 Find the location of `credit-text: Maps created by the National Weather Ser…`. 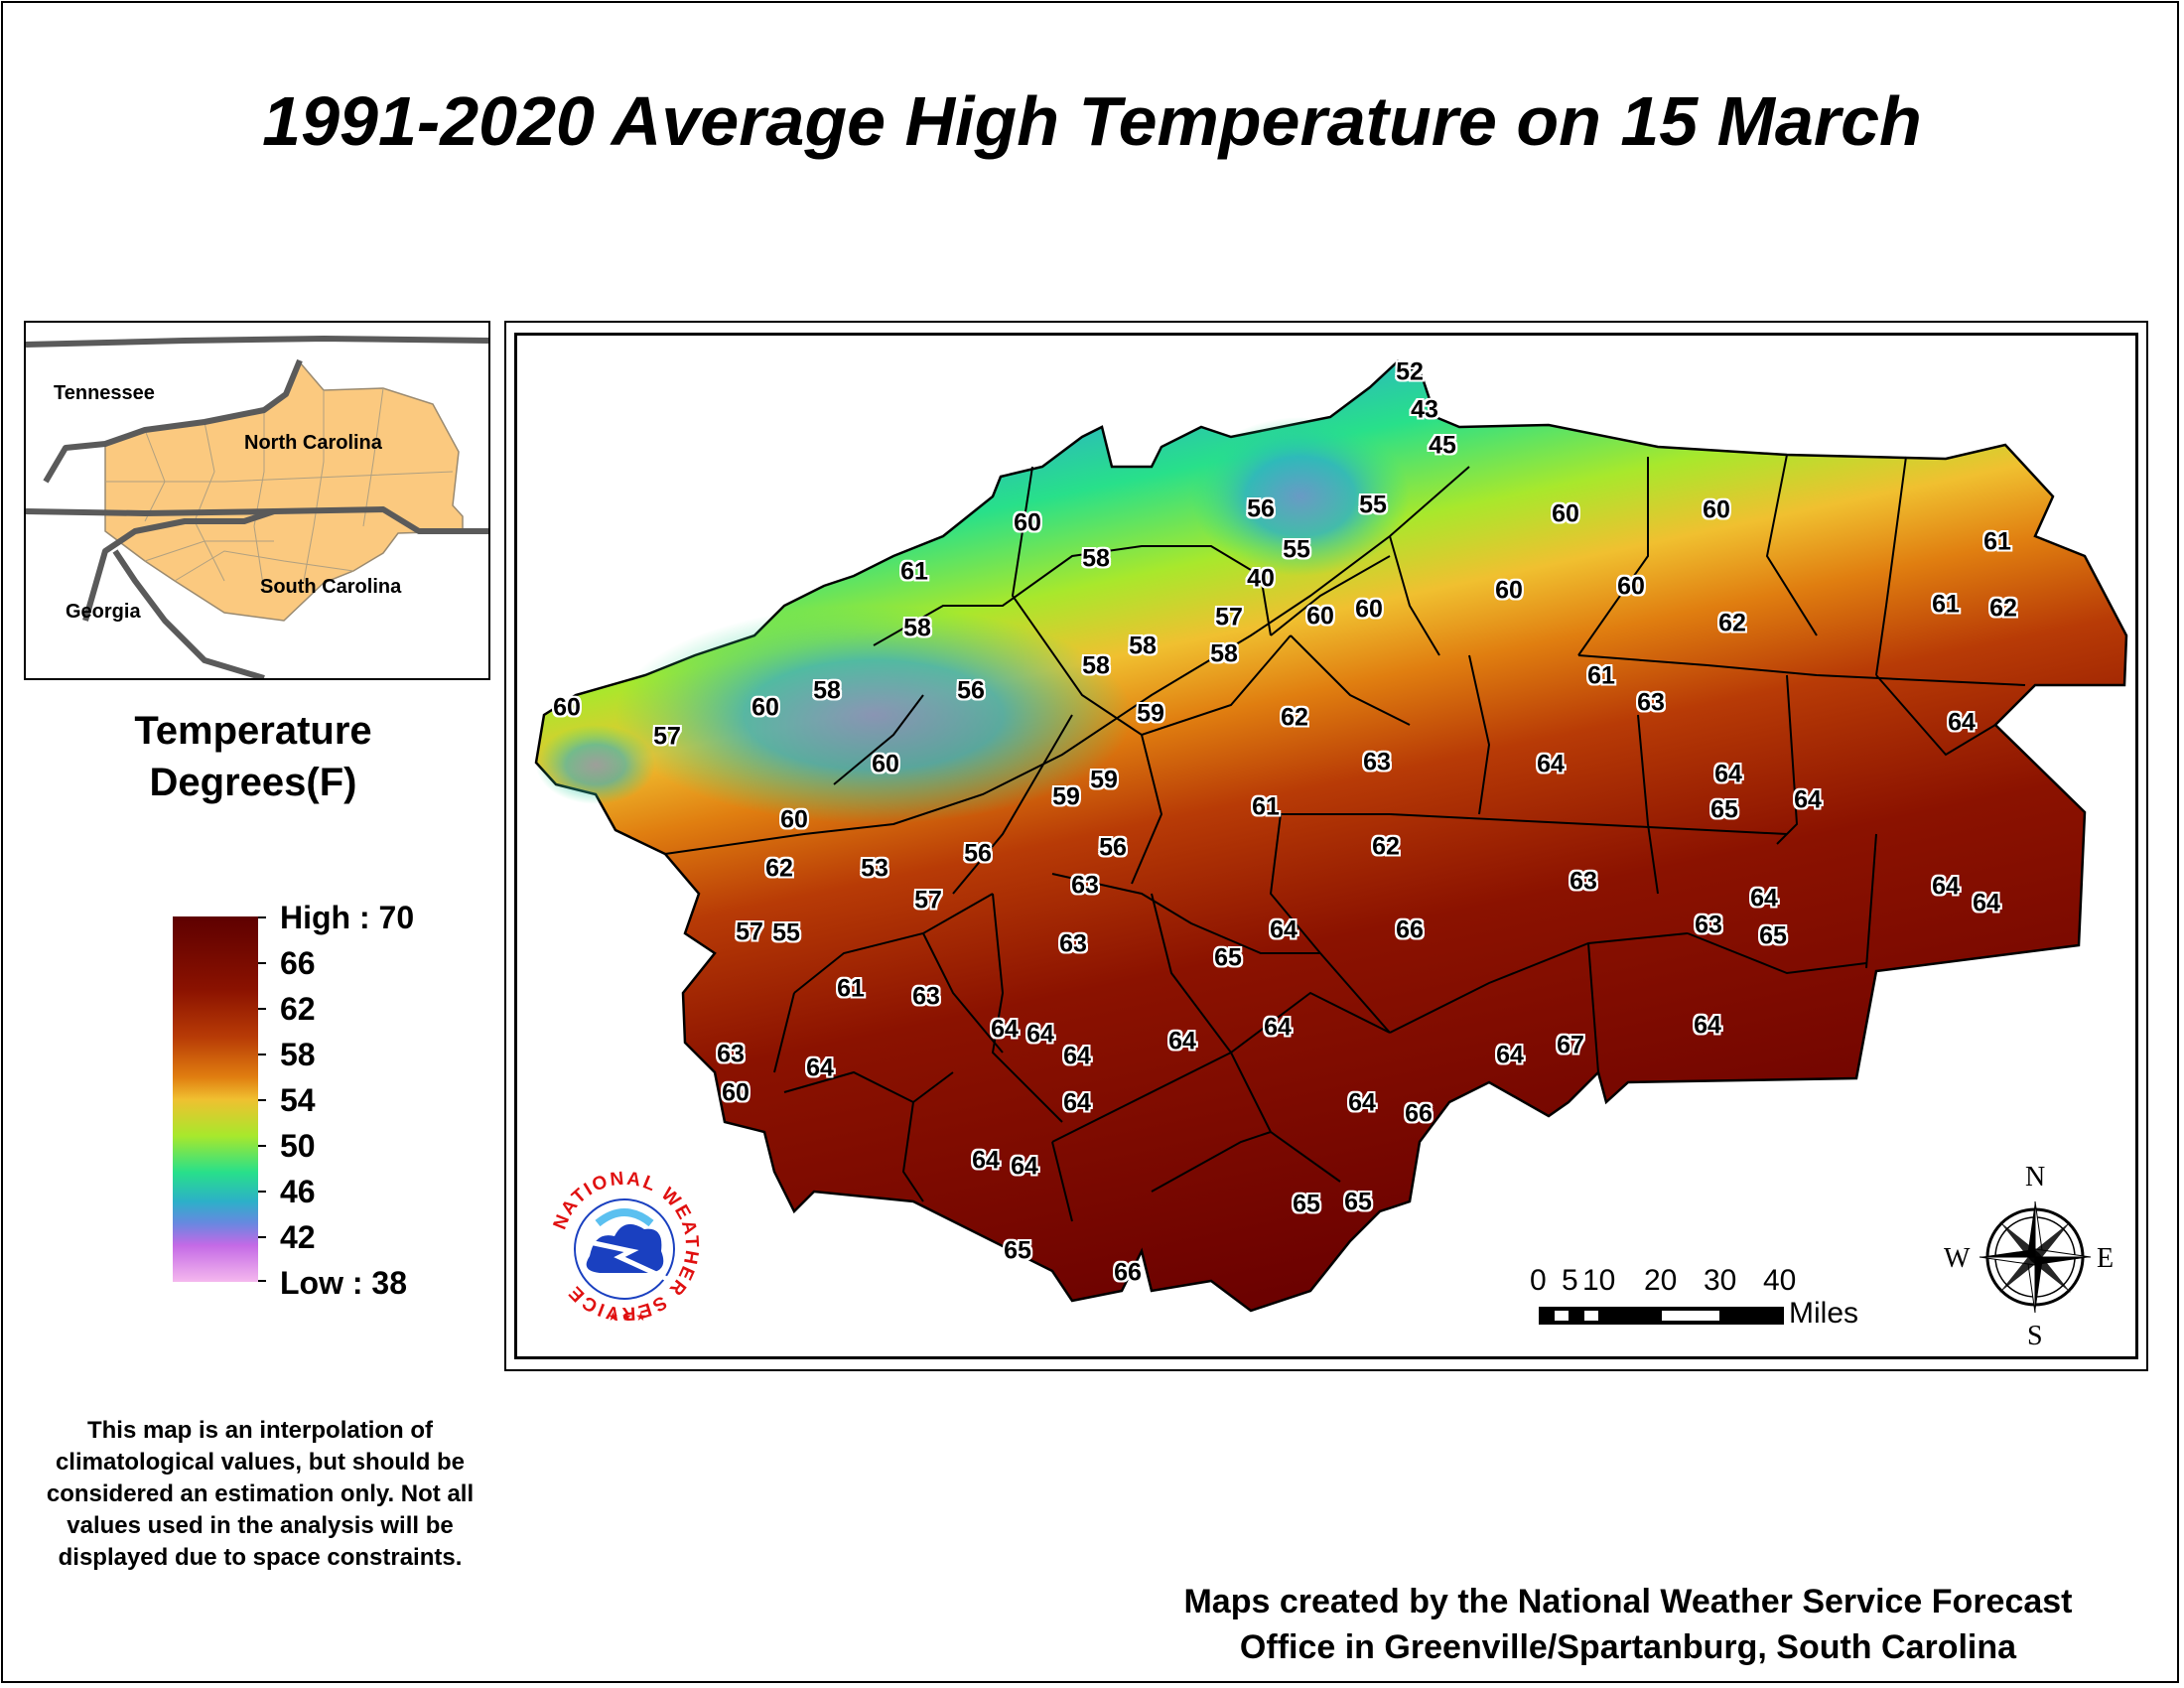

credit-text: Maps created by the National Weather Ser… is located at coordinates (1628, 1624).